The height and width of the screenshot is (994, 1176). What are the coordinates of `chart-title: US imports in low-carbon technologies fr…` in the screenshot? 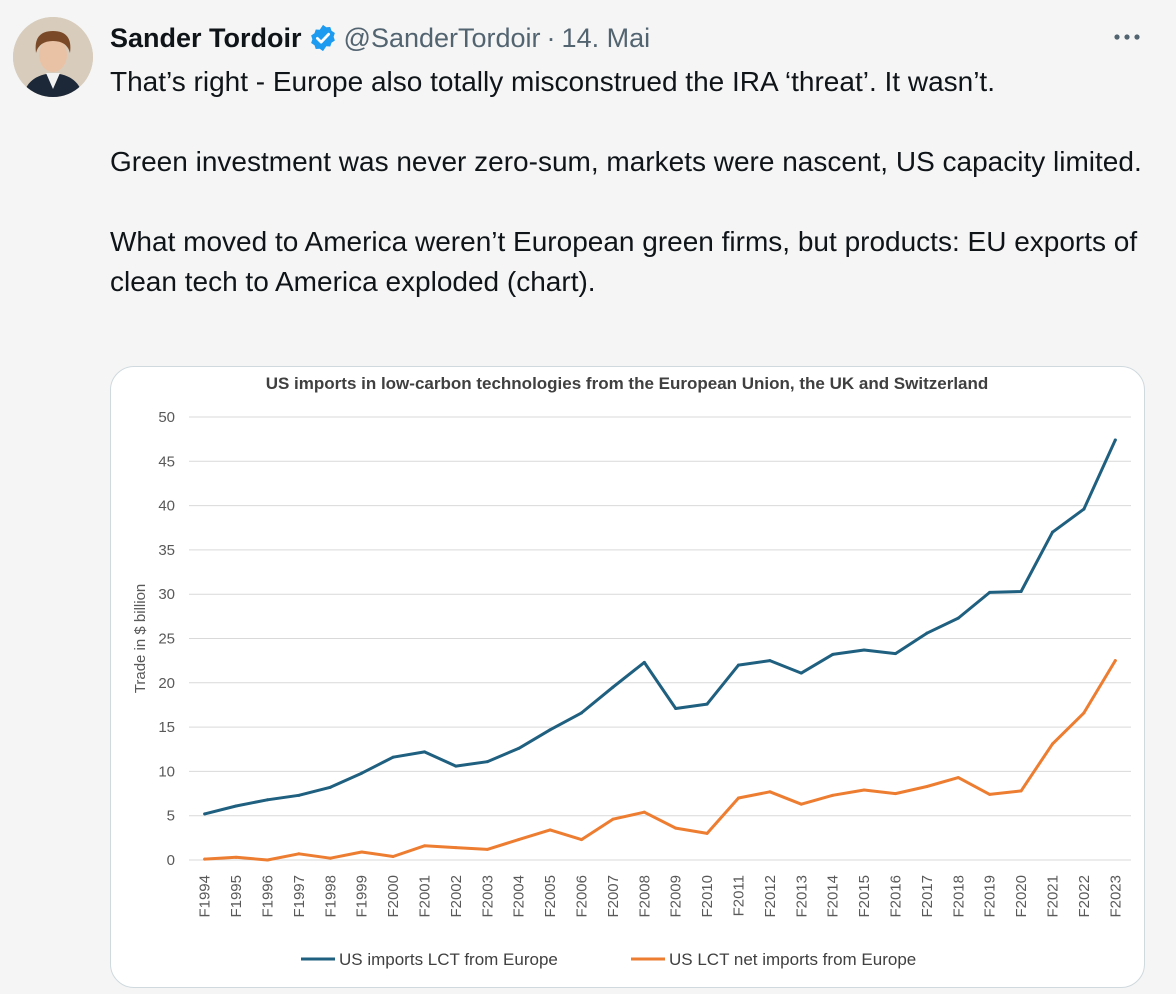 It's located at (627, 383).